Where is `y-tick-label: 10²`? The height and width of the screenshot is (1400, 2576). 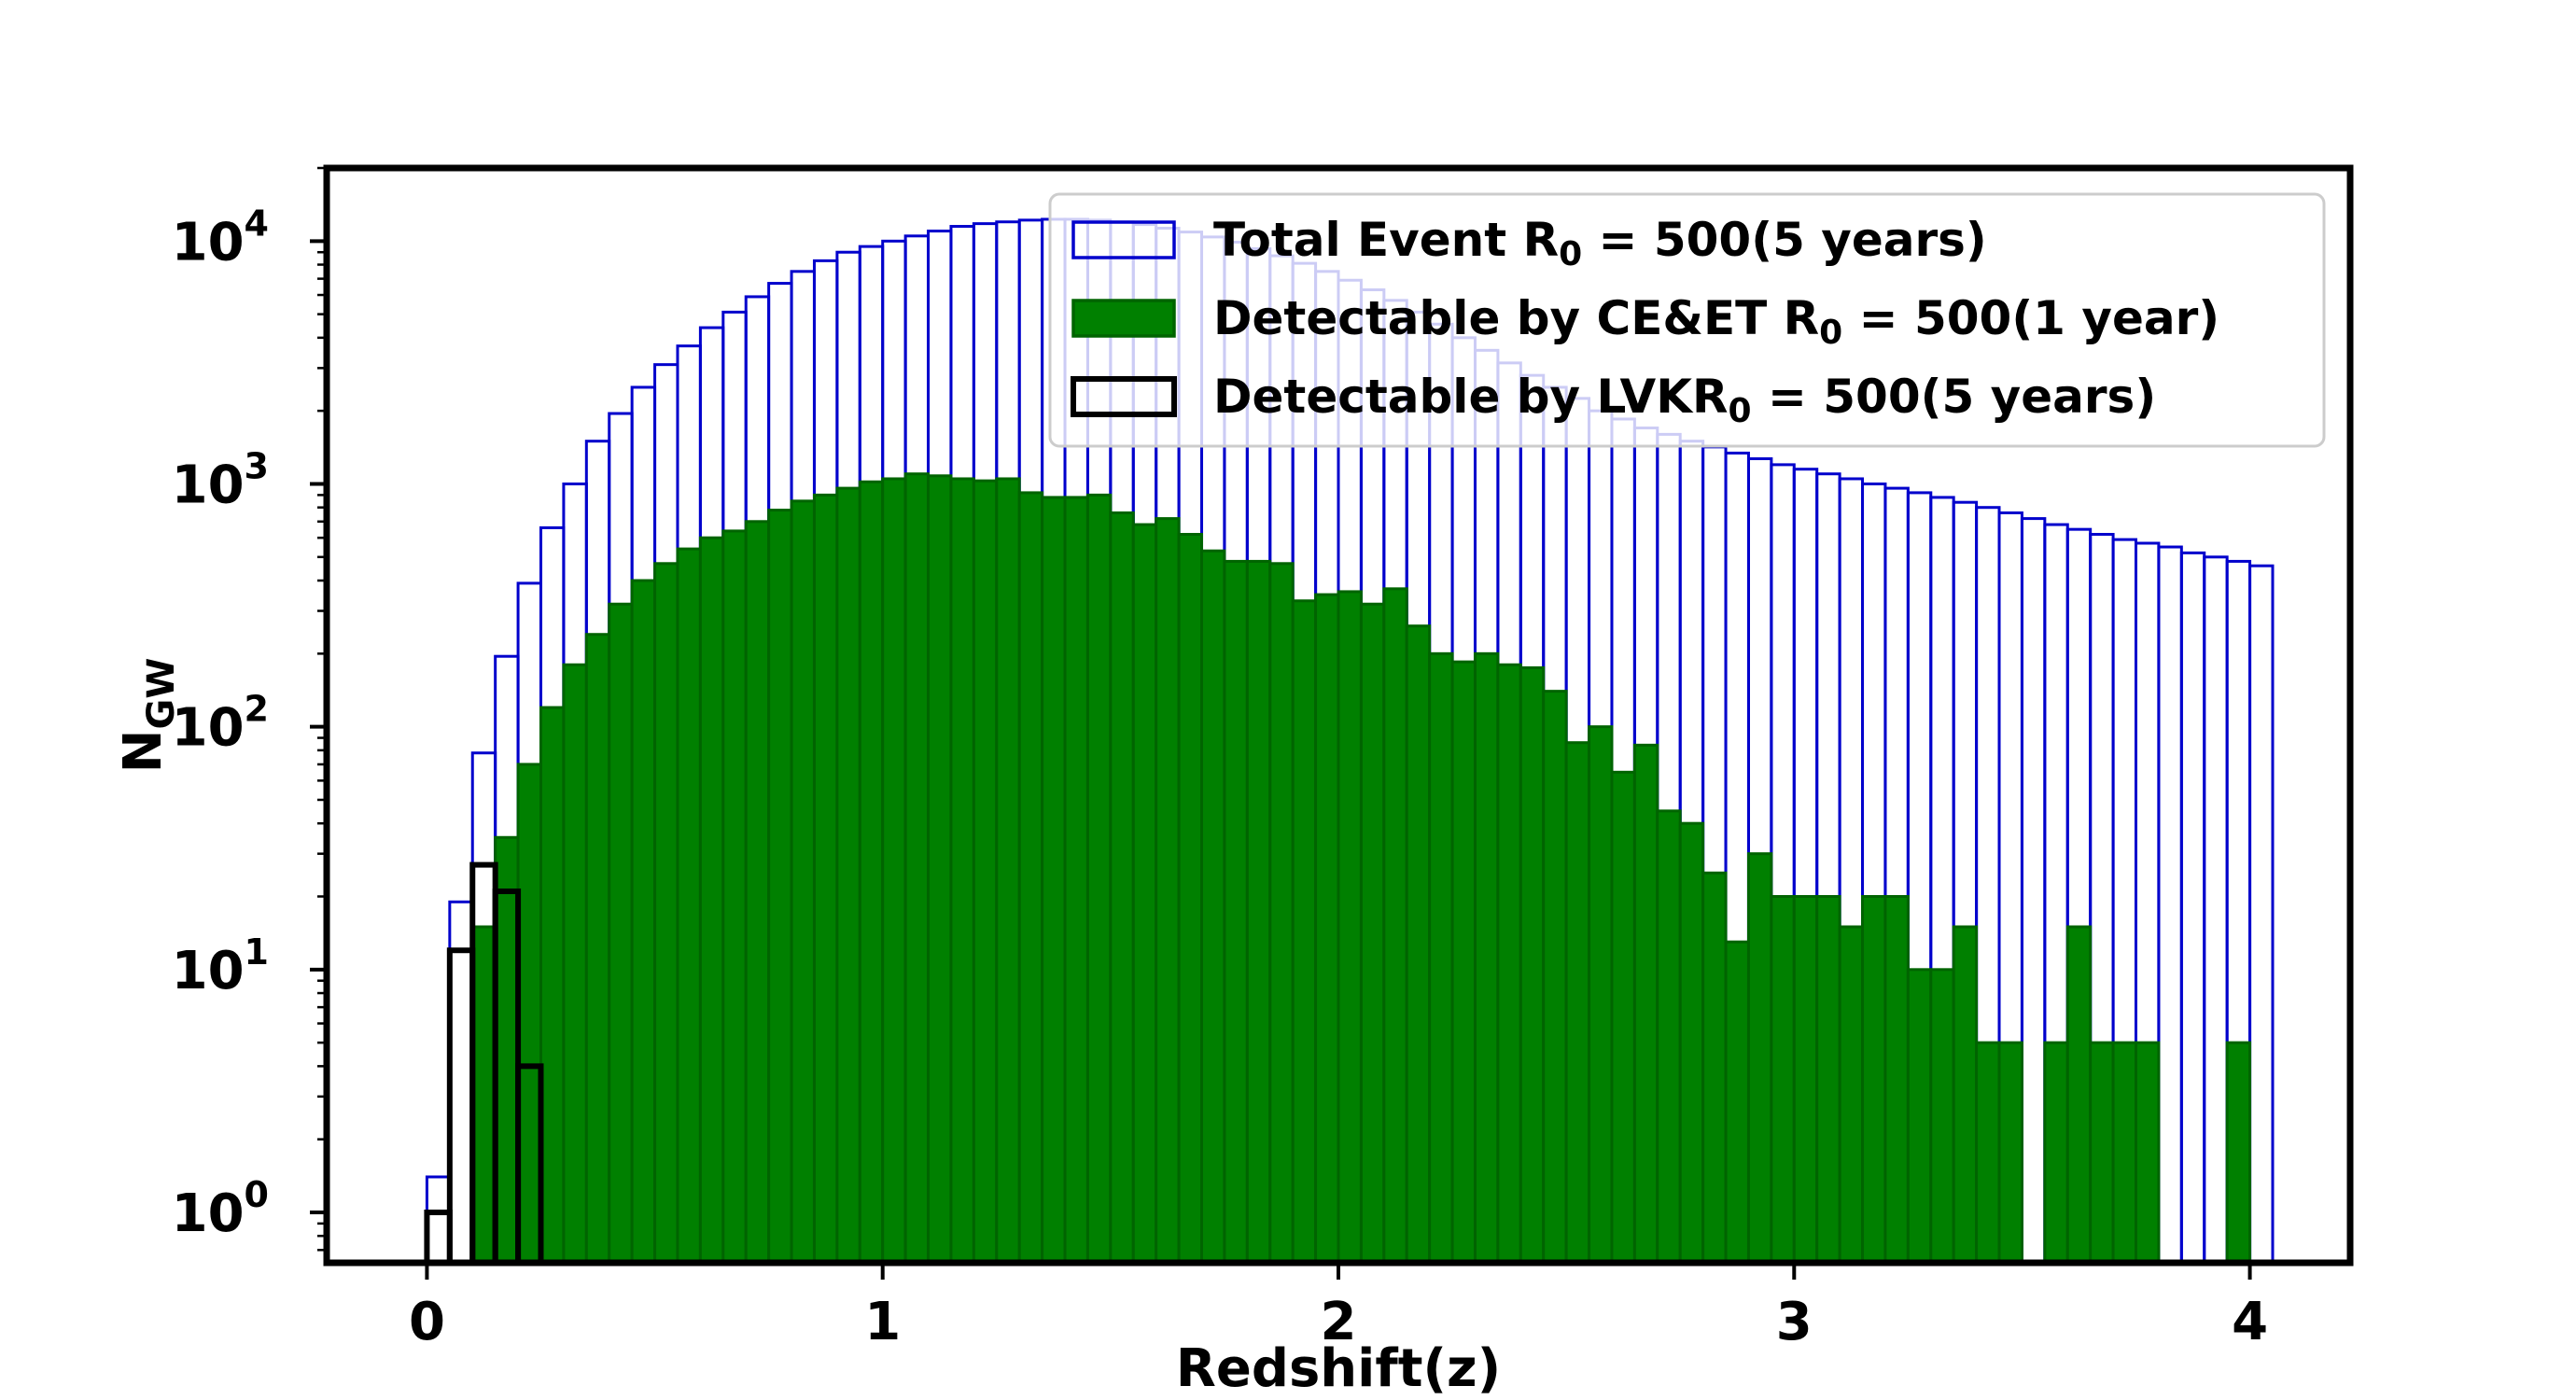 y-tick-label: 10² is located at coordinates (220, 724).